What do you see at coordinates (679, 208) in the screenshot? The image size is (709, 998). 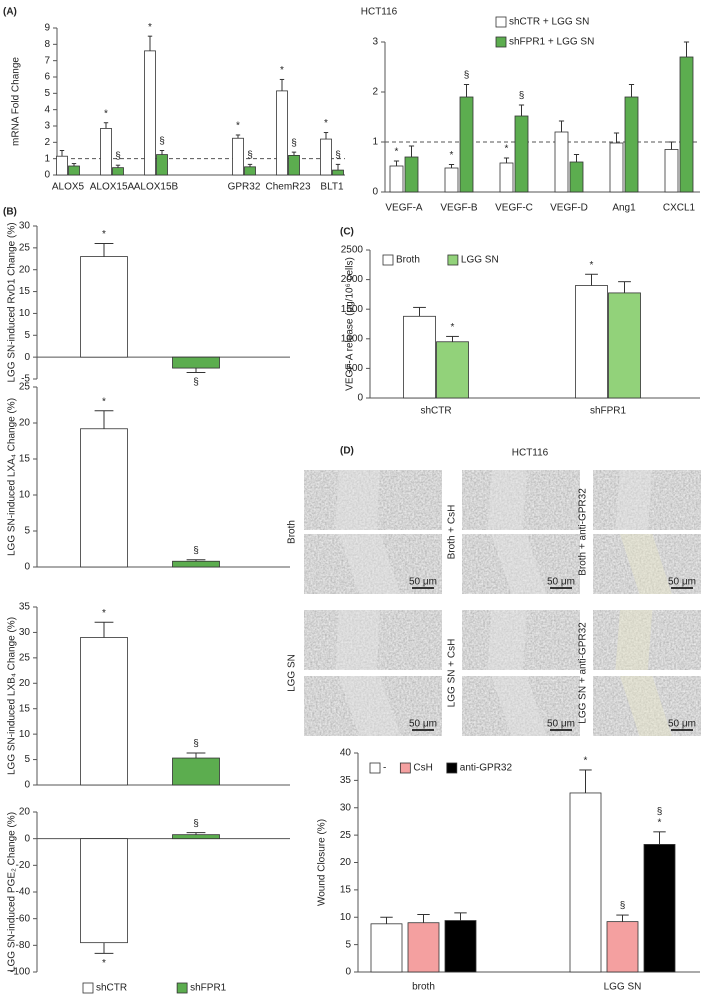 I see `x-tick-label: CXCL1` at bounding box center [679, 208].